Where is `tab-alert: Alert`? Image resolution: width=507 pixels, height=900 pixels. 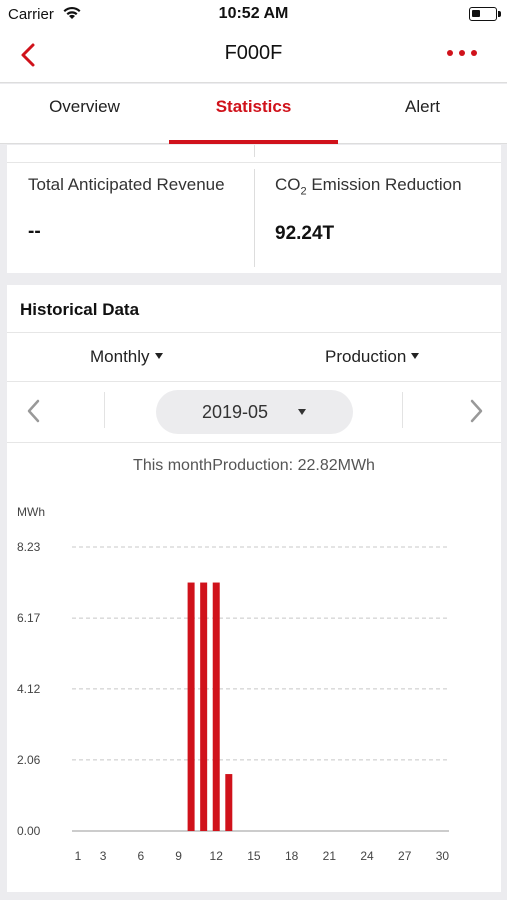
tab-alert: Alert is located at coordinates (422, 106).